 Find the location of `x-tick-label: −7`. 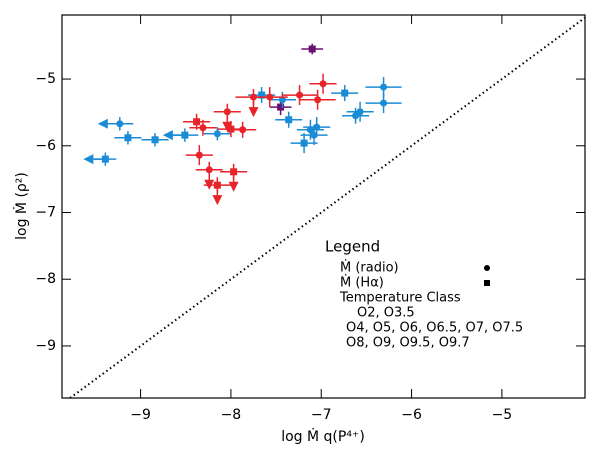

x-tick-label: −7 is located at coordinates (321, 415).